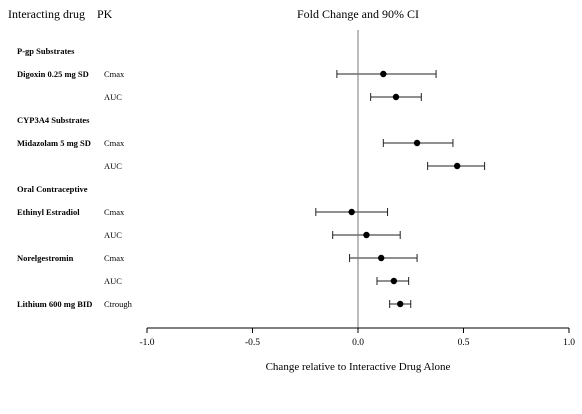 The width and height of the screenshot is (582, 414). Describe the element at coordinates (45, 258) in the screenshot. I see `drug-label: Norelgestromin` at that location.